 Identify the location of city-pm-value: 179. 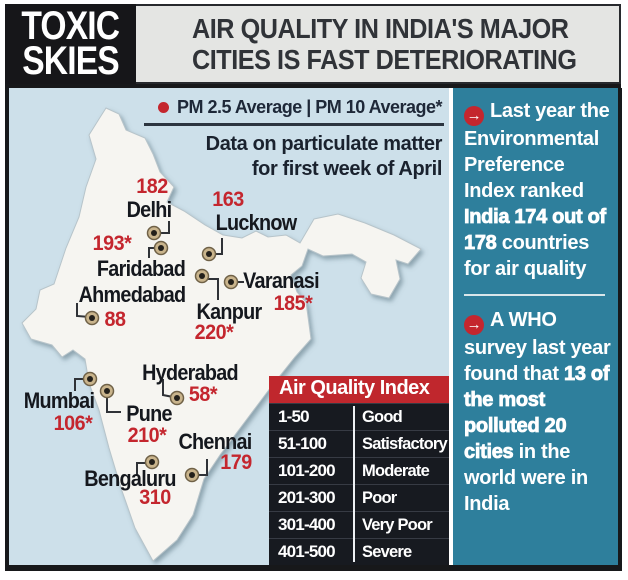
(236, 462).